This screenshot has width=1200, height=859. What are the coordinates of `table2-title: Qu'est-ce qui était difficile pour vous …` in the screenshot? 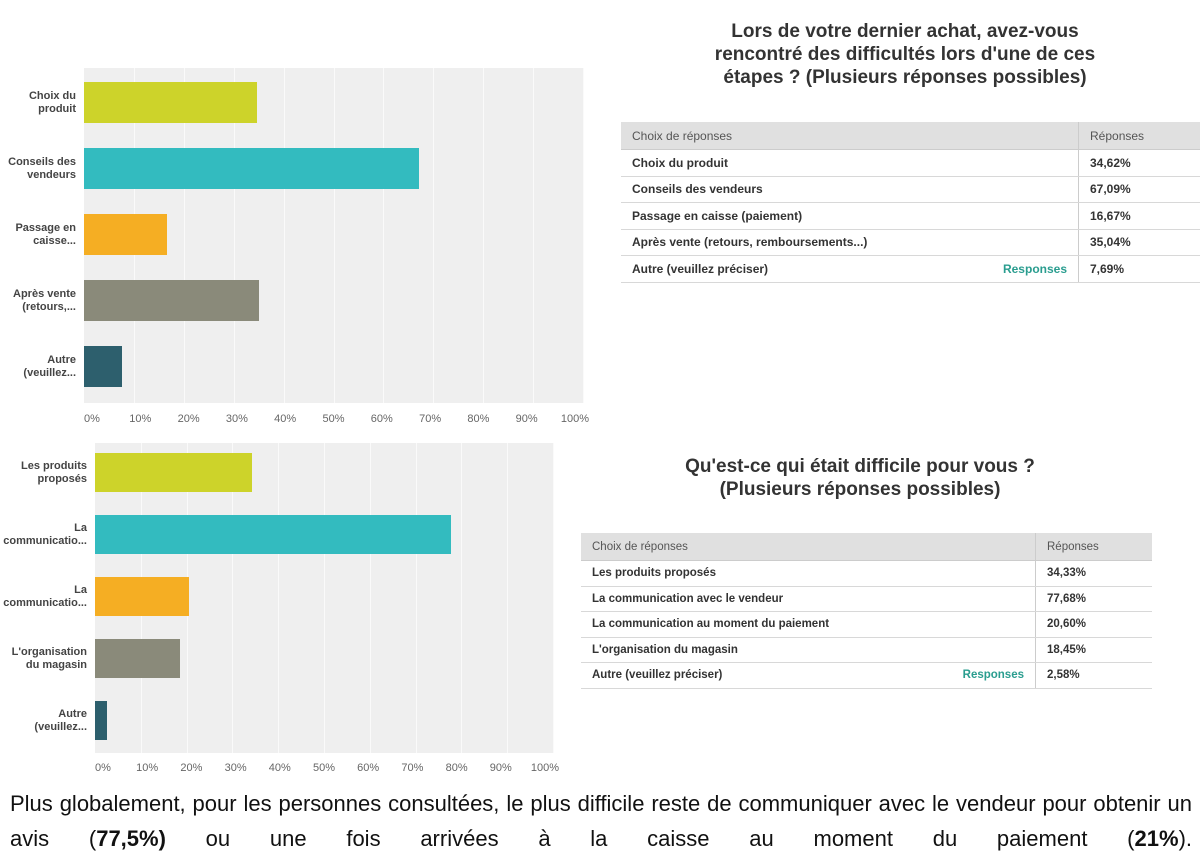 It's located at (860, 478).